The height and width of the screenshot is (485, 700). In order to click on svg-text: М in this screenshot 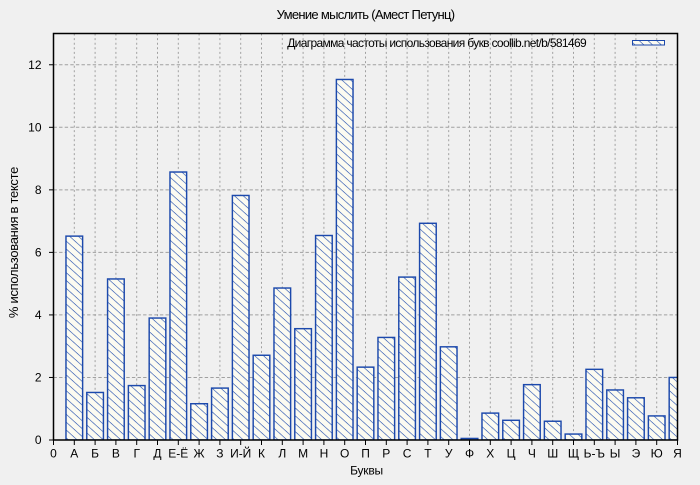, I will do `click(303, 454)`.